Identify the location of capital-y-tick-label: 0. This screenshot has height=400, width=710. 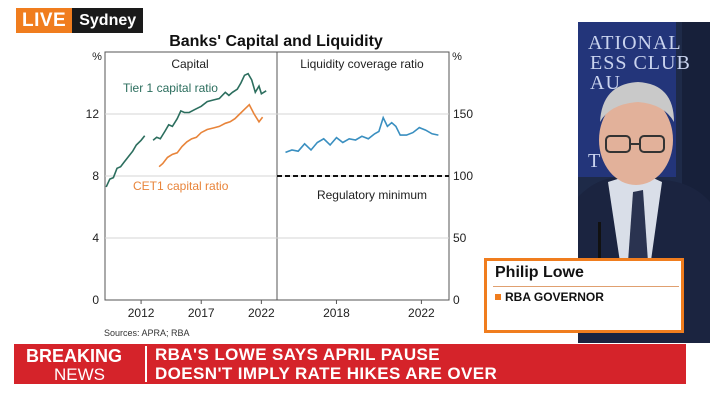
(95, 300).